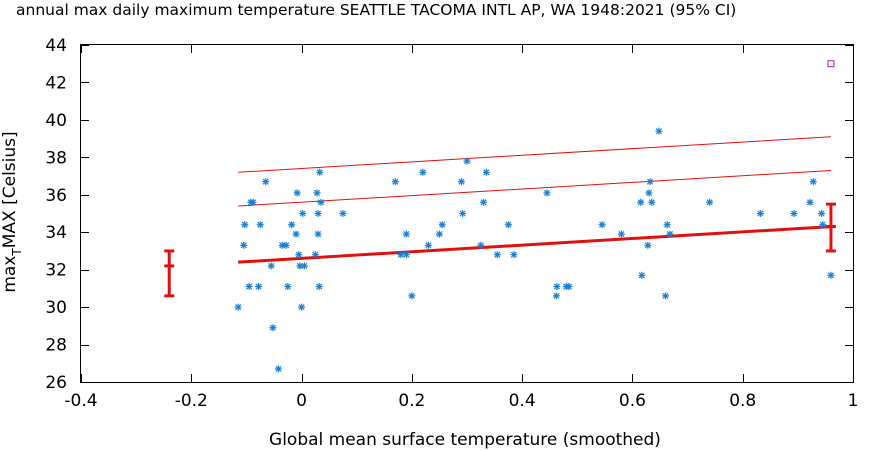 The image size is (886, 451). Describe the element at coordinates (56, 346) in the screenshot. I see `y-tick-label: 28` at that location.